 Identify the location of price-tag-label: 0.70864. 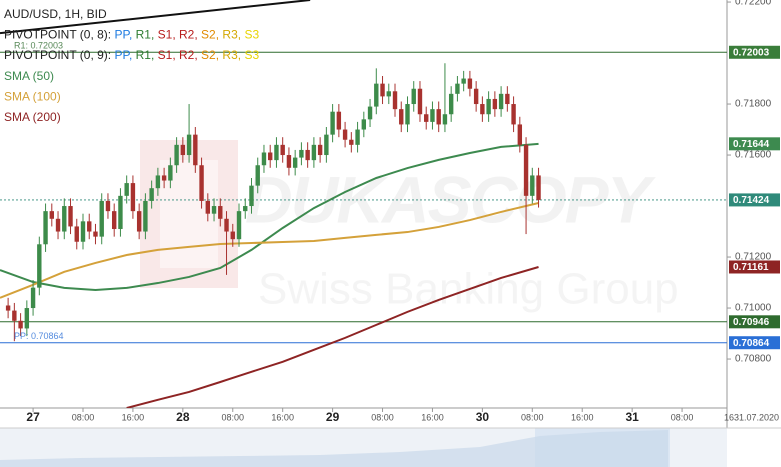
(751, 343).